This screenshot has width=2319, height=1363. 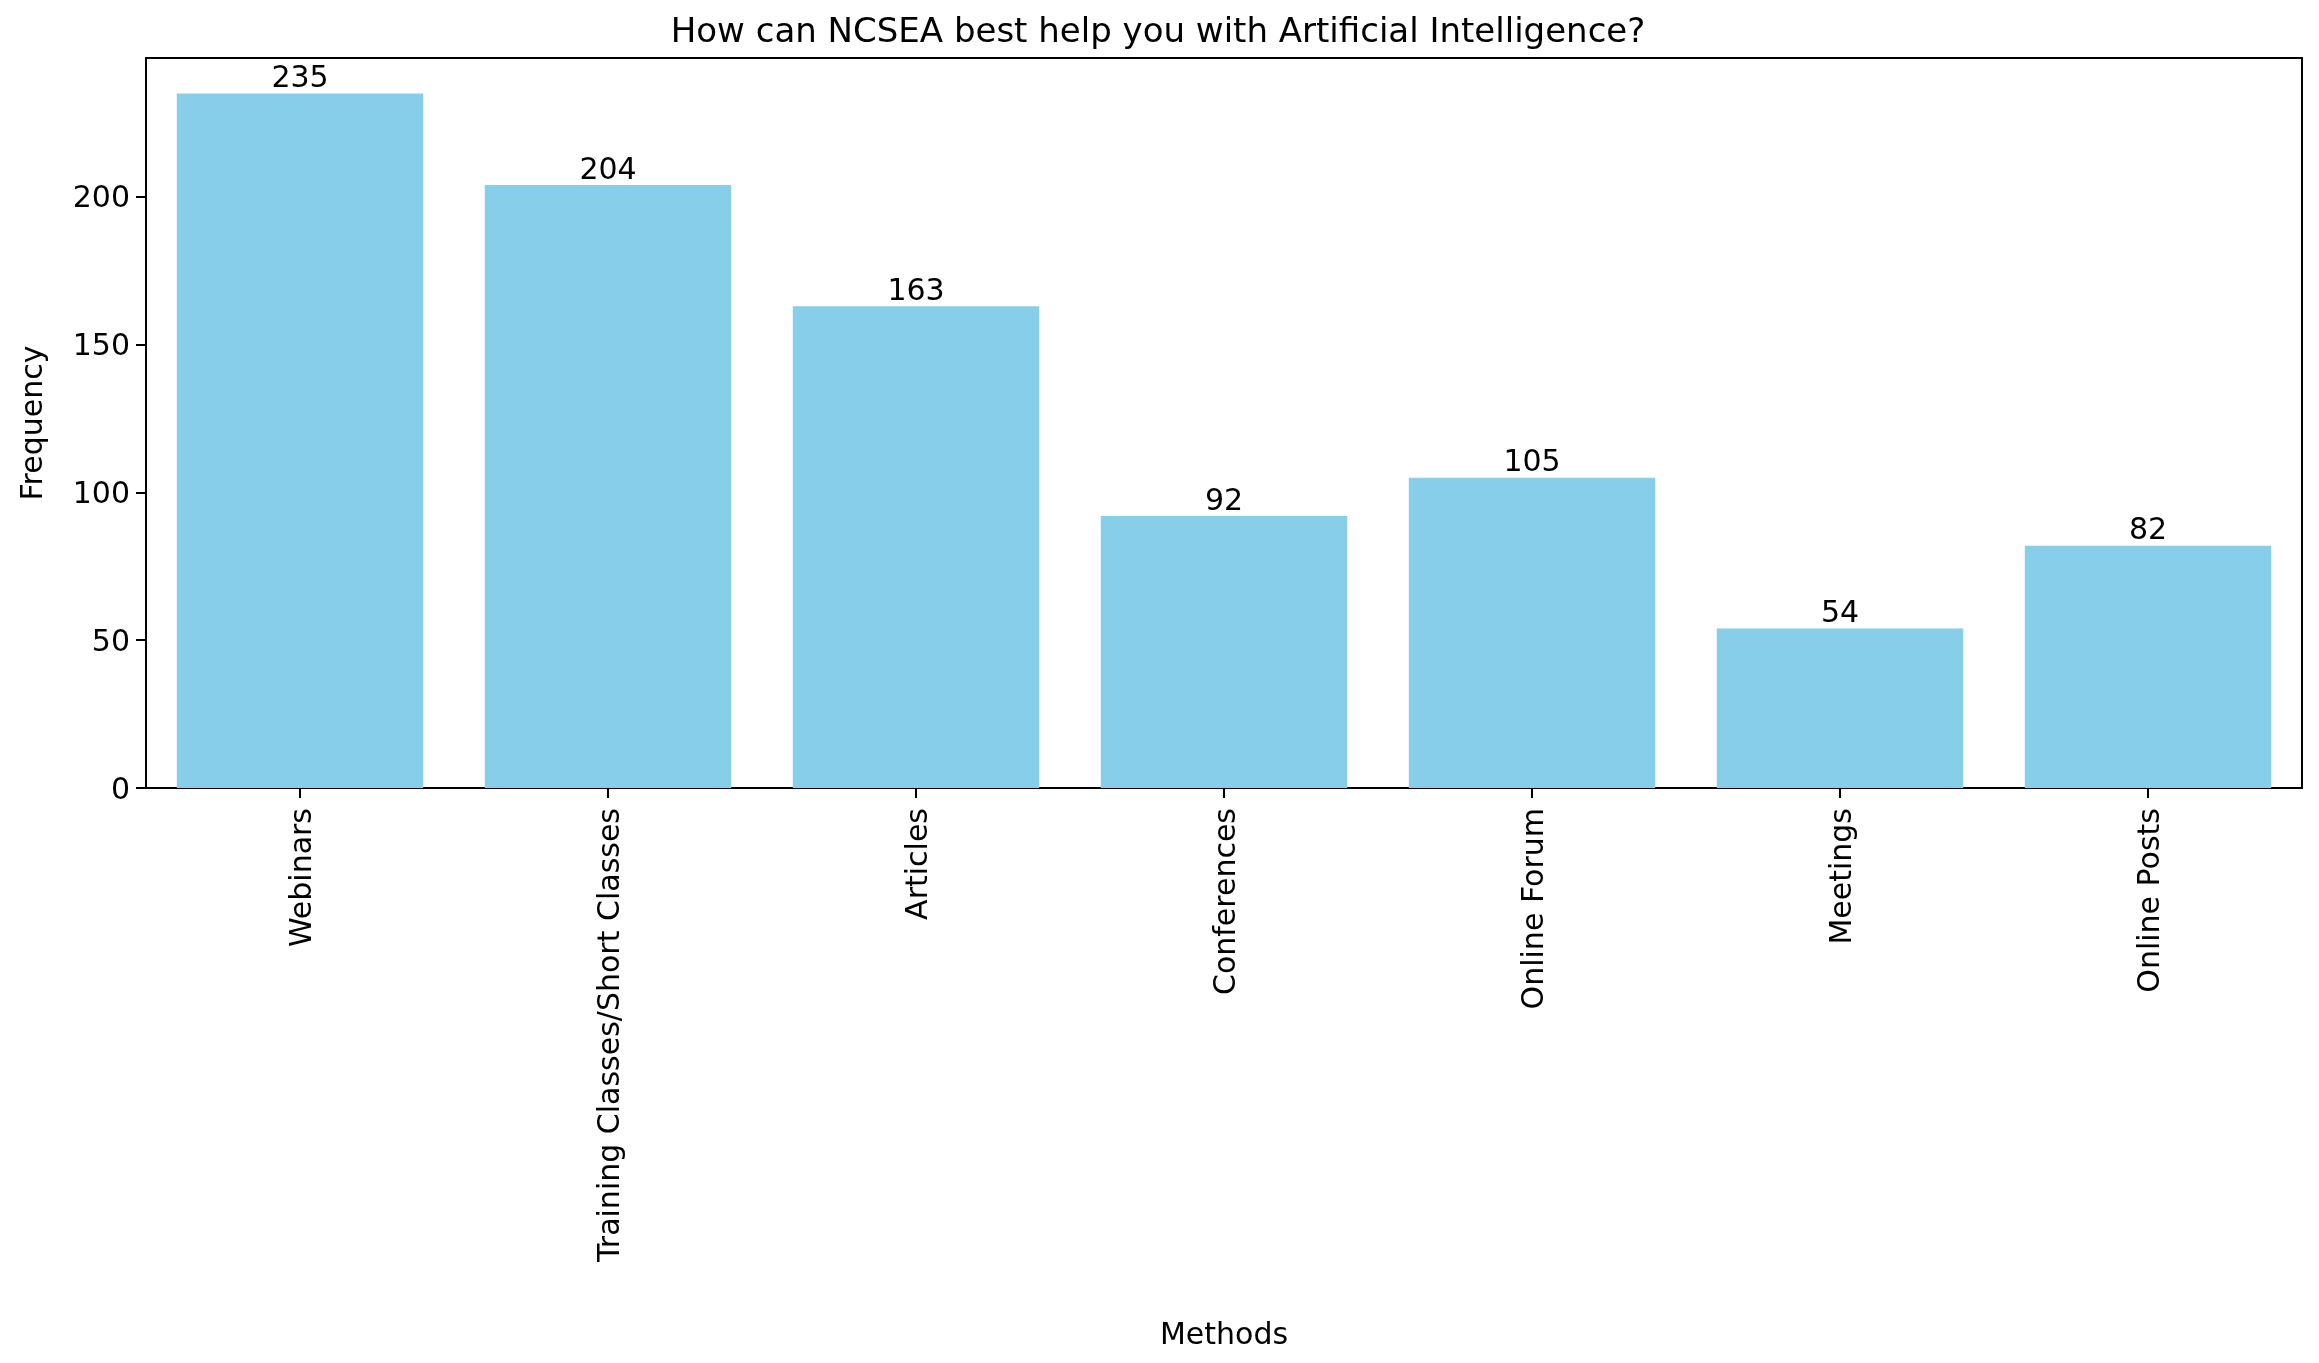 I want to click on chart-title: How can NCSEA best help you with Artificial Intelligence?, so click(x=1158, y=30).